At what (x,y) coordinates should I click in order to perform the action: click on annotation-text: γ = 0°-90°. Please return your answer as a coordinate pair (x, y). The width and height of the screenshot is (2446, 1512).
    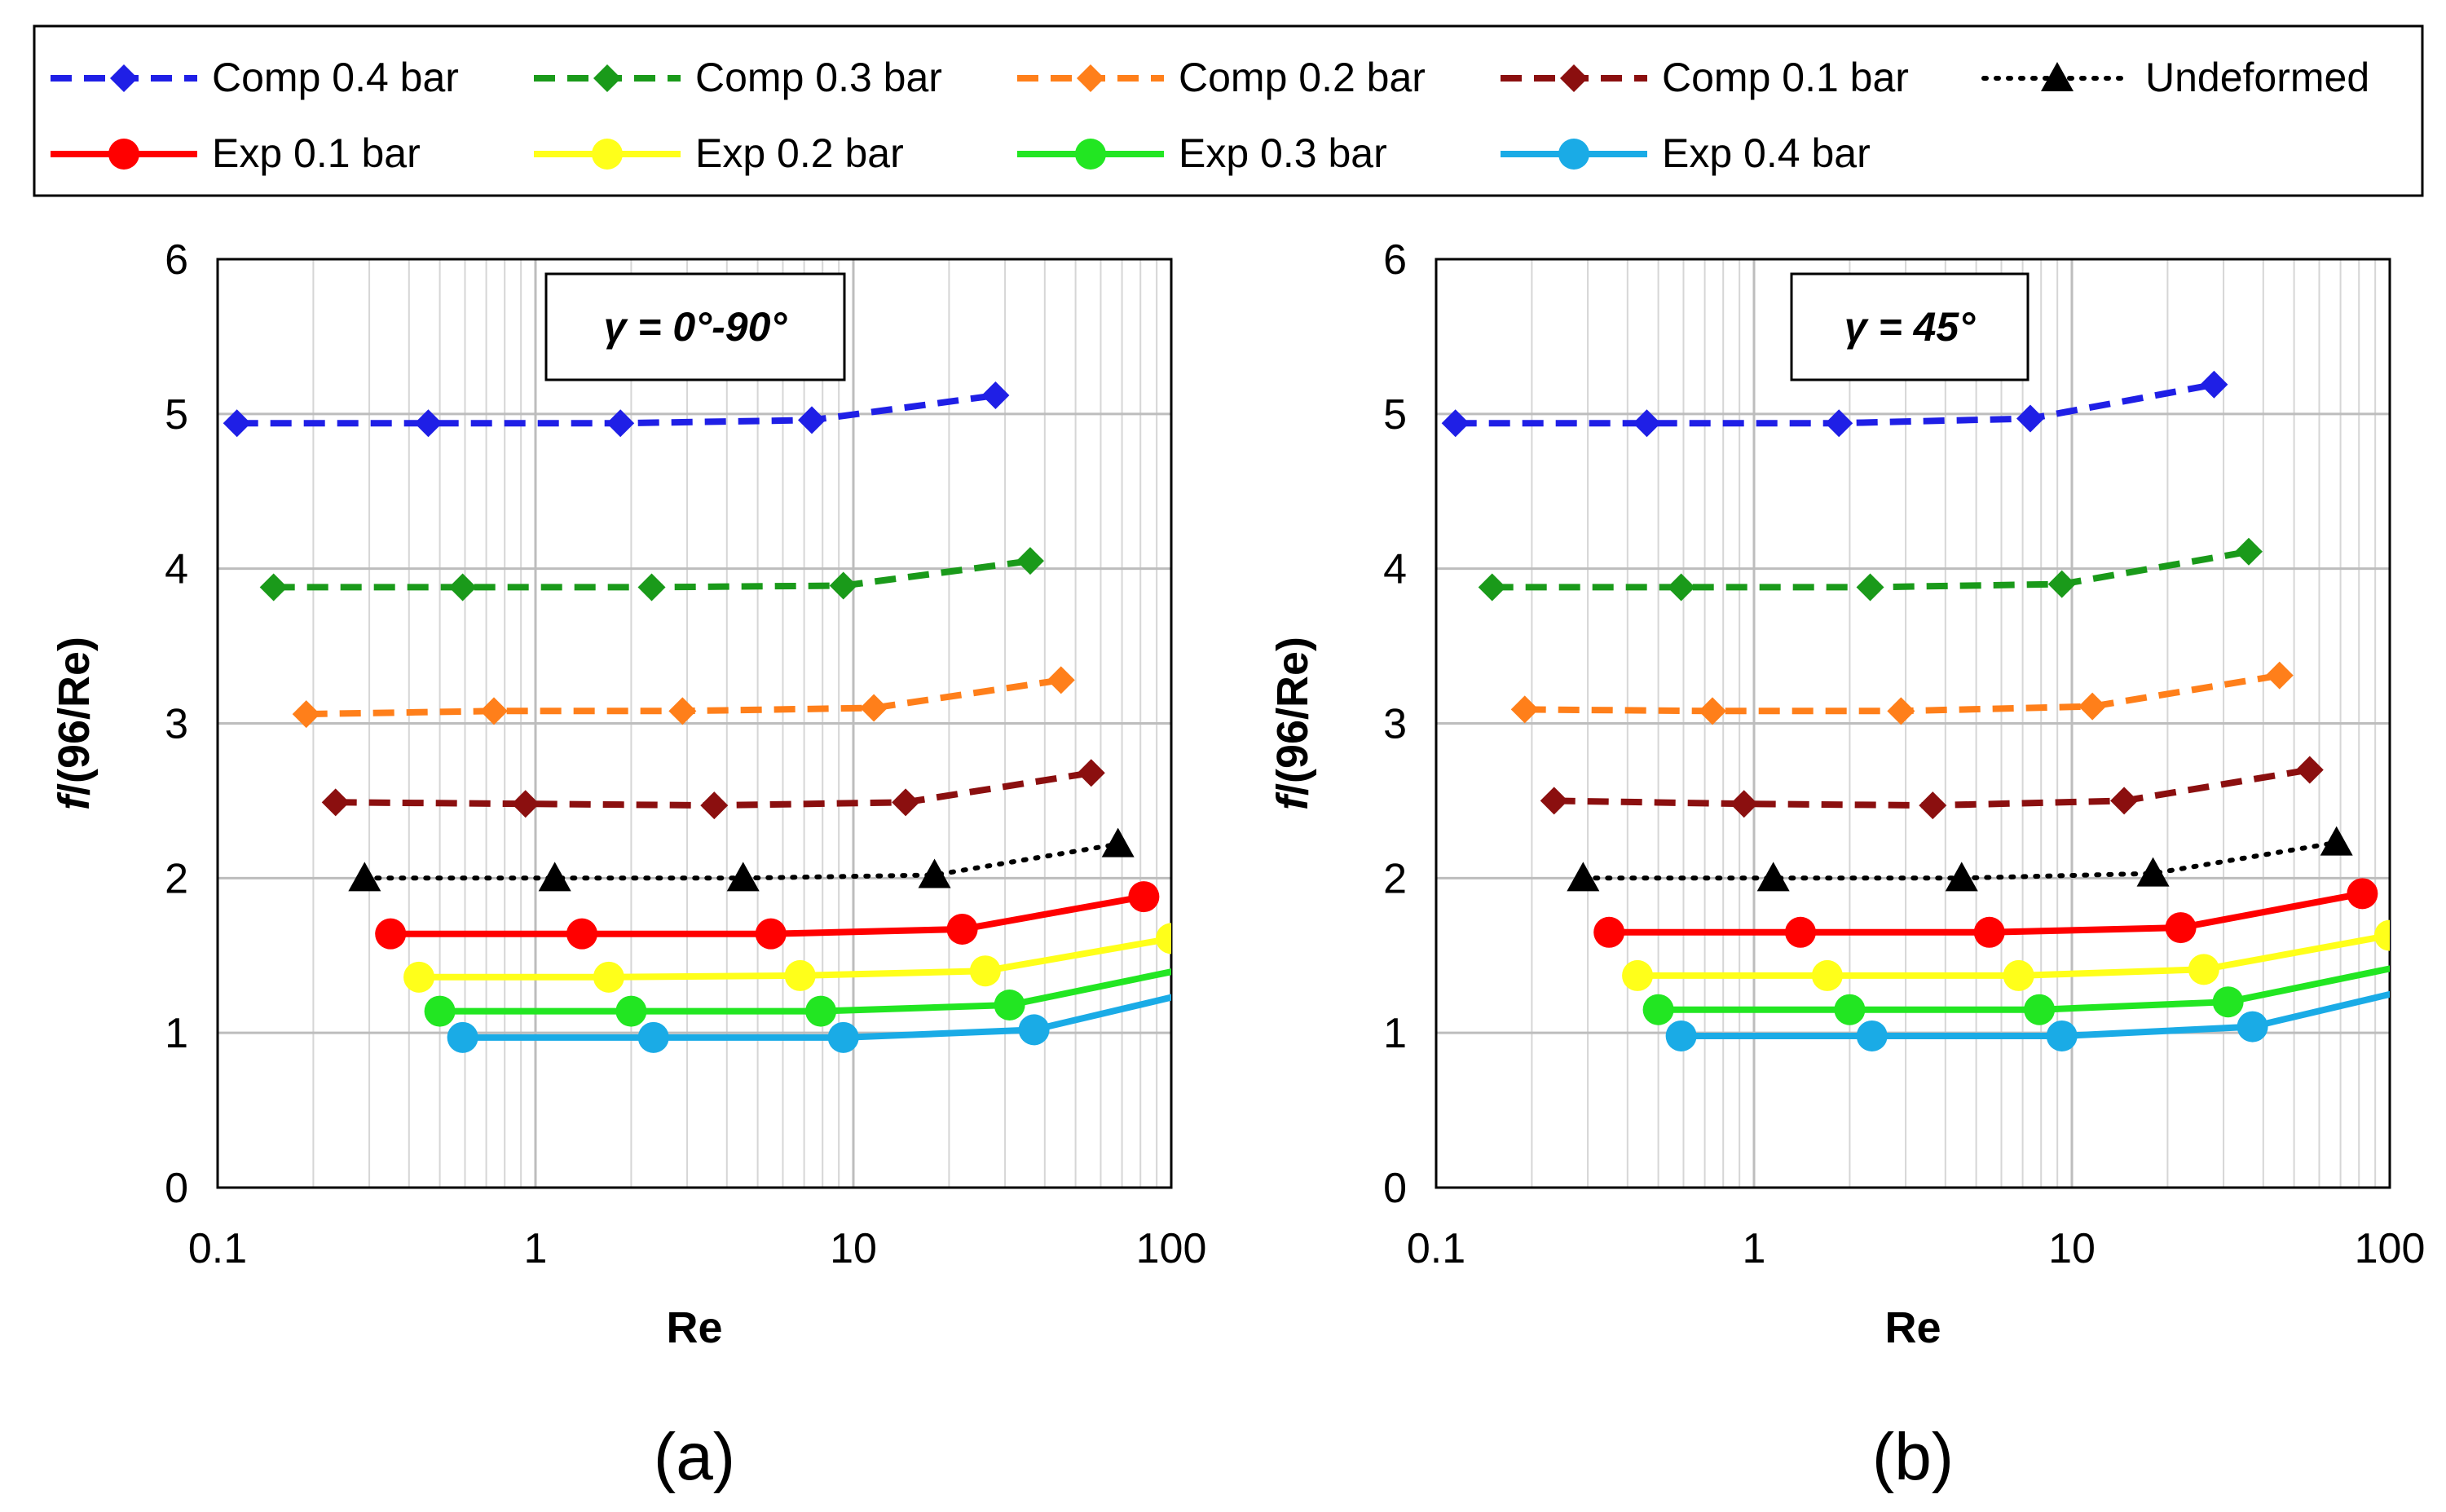
    Looking at the image, I should click on (696, 327).